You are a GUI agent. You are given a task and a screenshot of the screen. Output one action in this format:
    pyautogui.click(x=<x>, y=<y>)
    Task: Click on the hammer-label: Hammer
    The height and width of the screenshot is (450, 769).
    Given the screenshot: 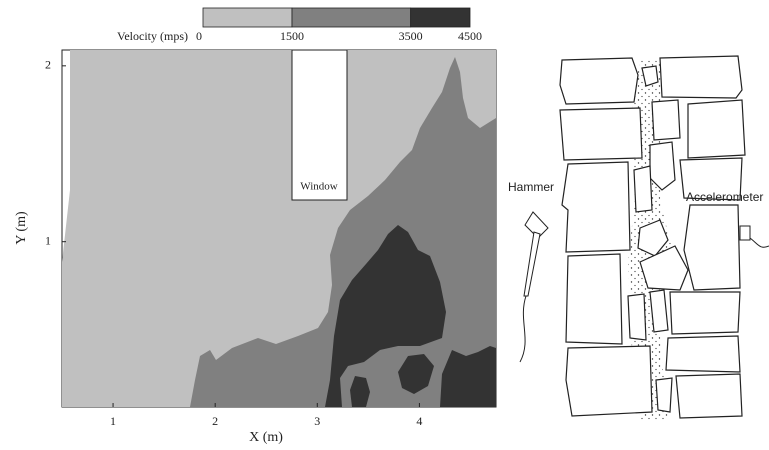 What is the action you would take?
    pyautogui.click(x=531, y=187)
    